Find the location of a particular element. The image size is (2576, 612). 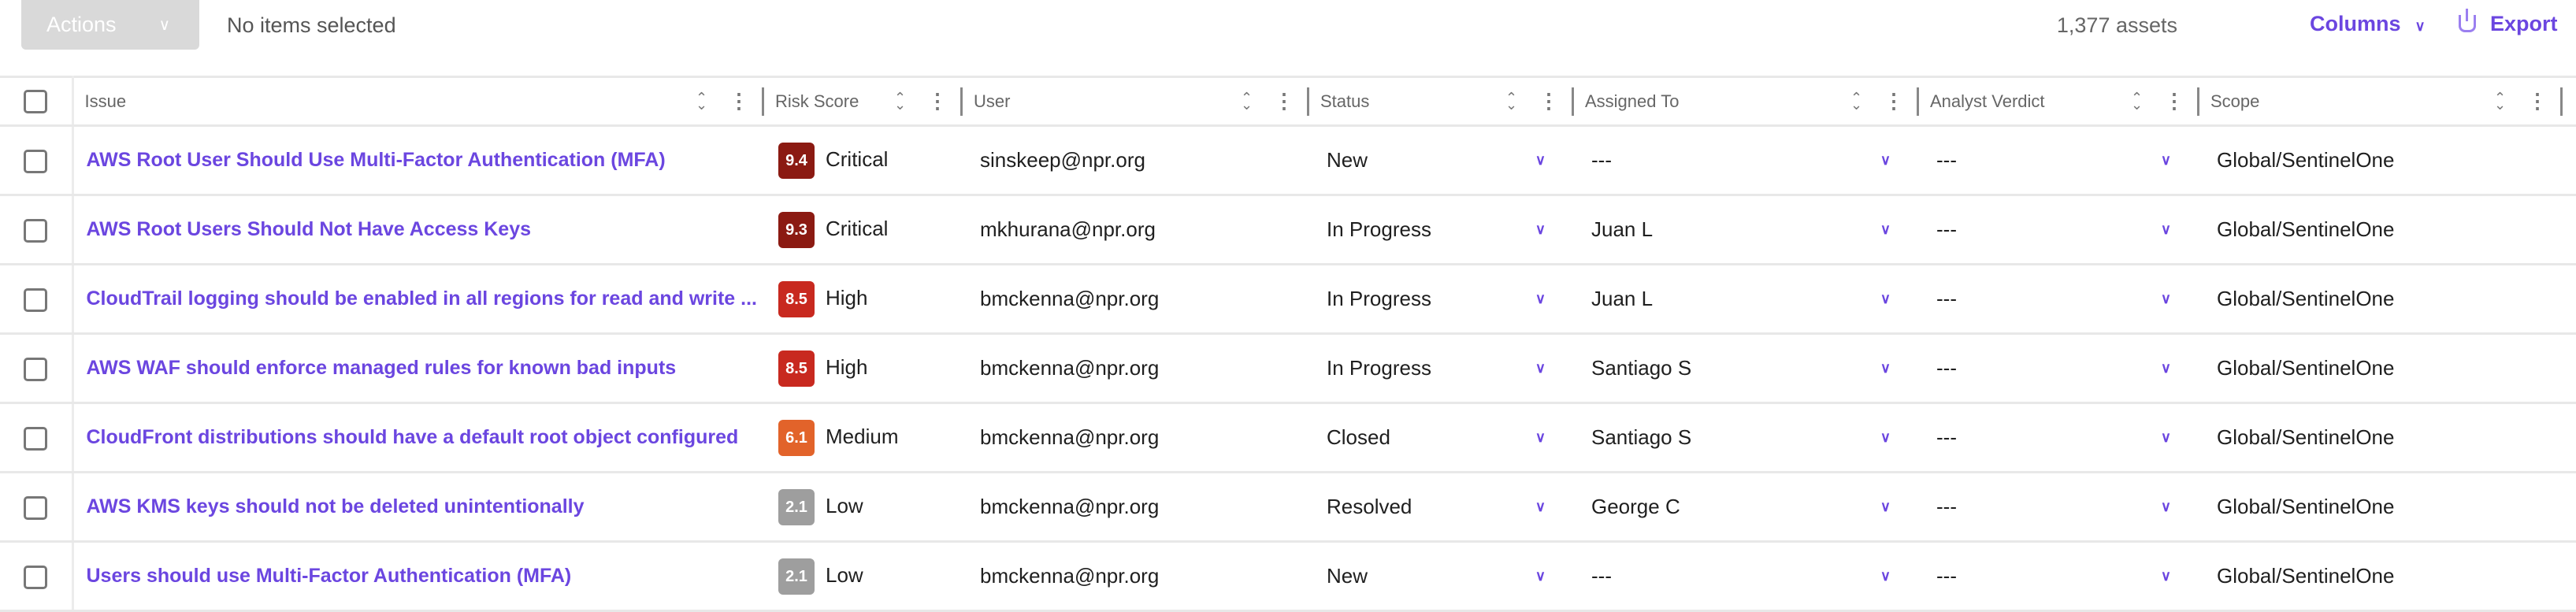

actions-button: Actions ∨ is located at coordinates (110, 25).